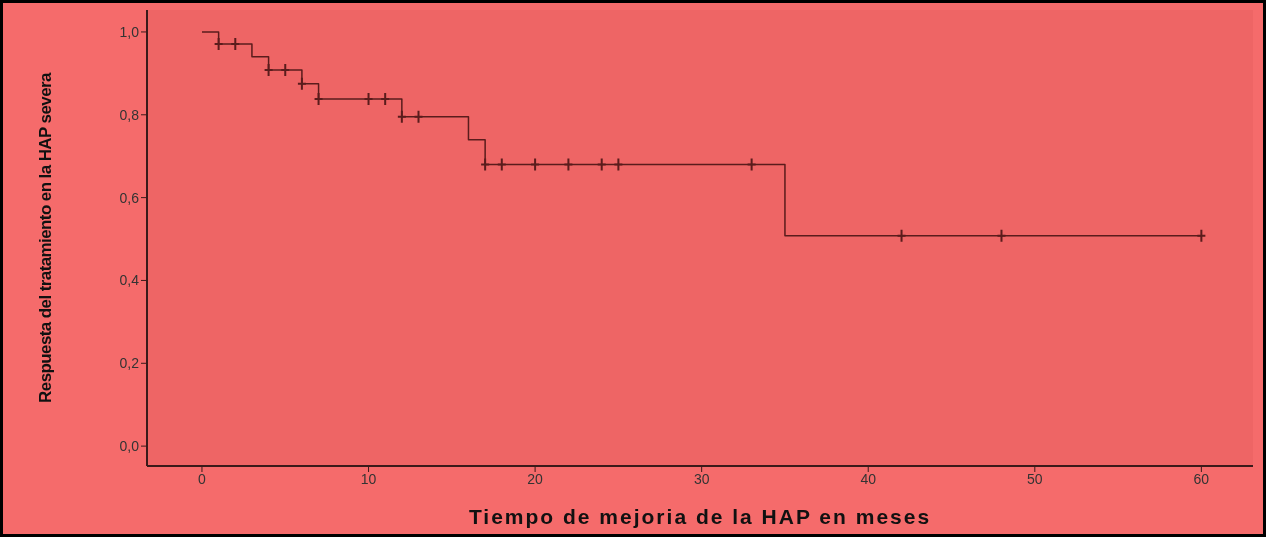 This screenshot has height=537, width=1266. I want to click on y-tick-label: 0,4, so click(129, 280).